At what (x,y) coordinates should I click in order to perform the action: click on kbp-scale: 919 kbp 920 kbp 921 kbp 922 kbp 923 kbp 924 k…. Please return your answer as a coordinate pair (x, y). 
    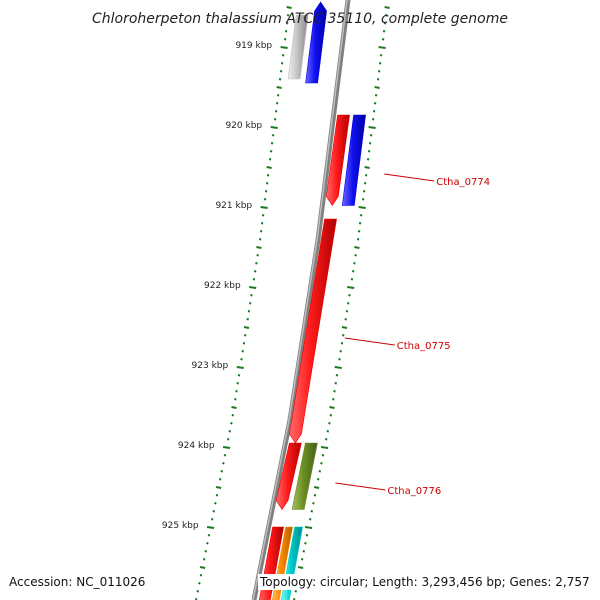
    Looking at the image, I should click on (217, 286).